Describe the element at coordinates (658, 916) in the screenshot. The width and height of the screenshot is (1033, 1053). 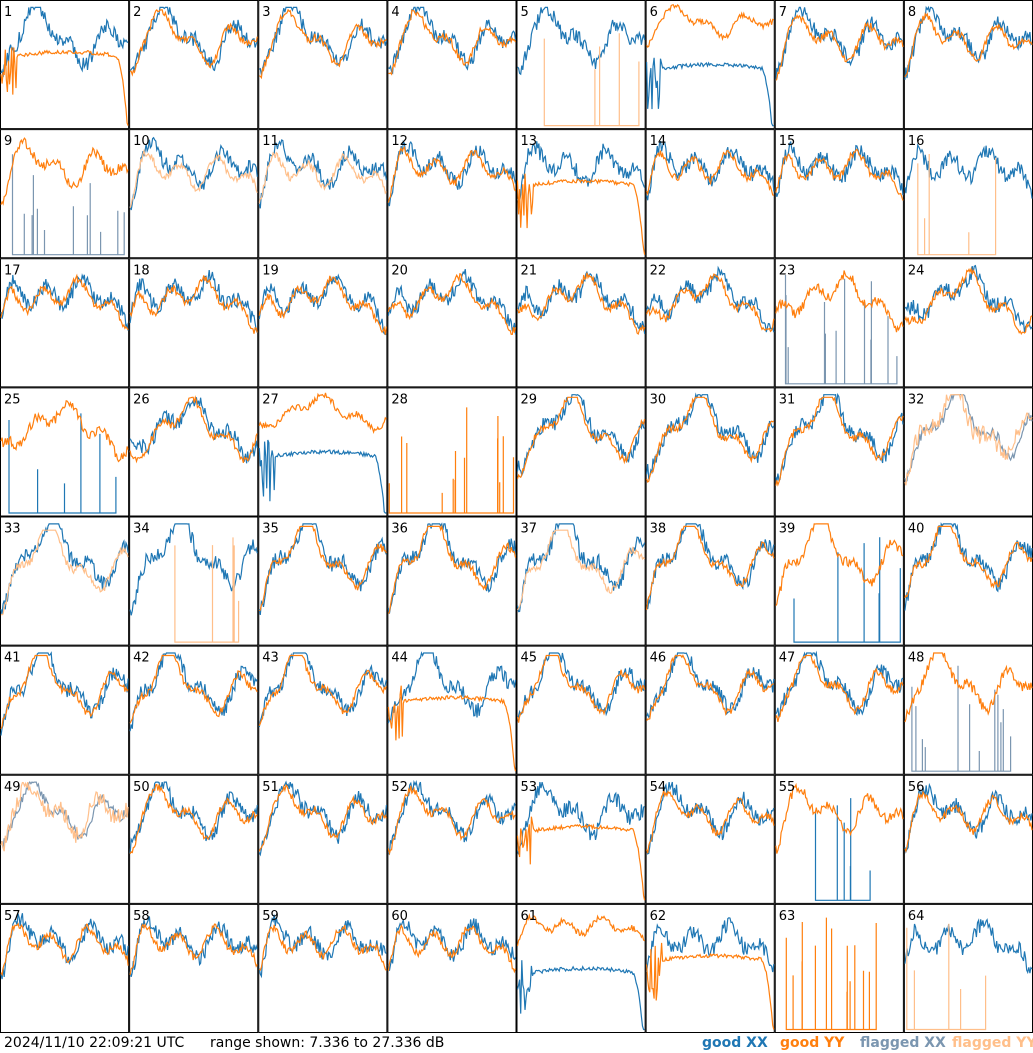
I see `panel-label: 62` at that location.